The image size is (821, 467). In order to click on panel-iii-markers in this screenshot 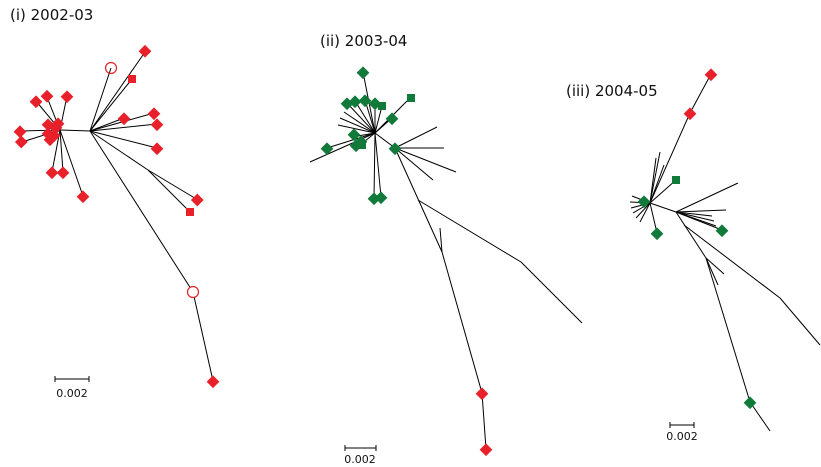, I will do `click(697, 239)`.